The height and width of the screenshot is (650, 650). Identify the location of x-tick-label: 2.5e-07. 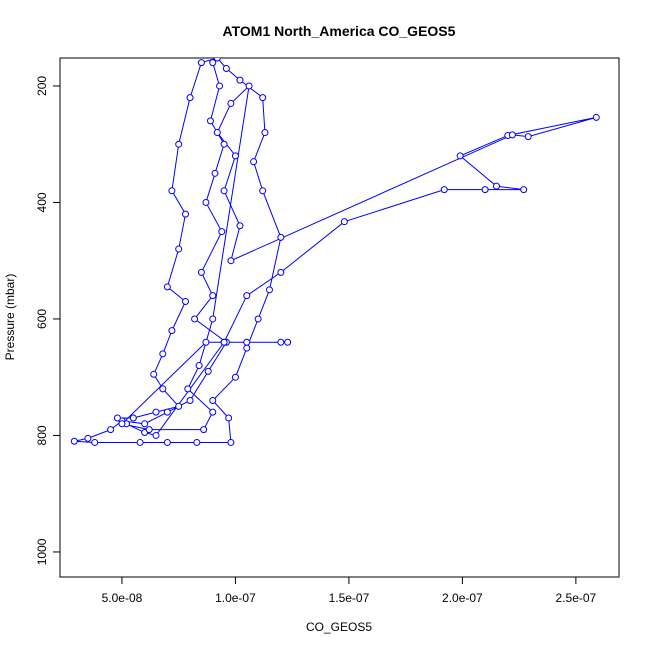
(576, 598).